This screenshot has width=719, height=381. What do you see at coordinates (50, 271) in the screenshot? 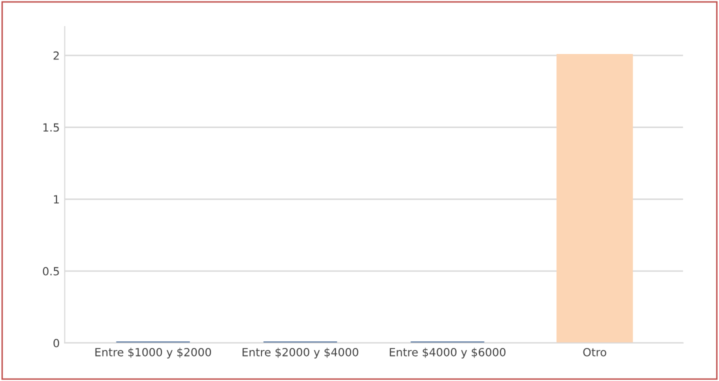
I see `y-tick-label: 0.5` at bounding box center [50, 271].